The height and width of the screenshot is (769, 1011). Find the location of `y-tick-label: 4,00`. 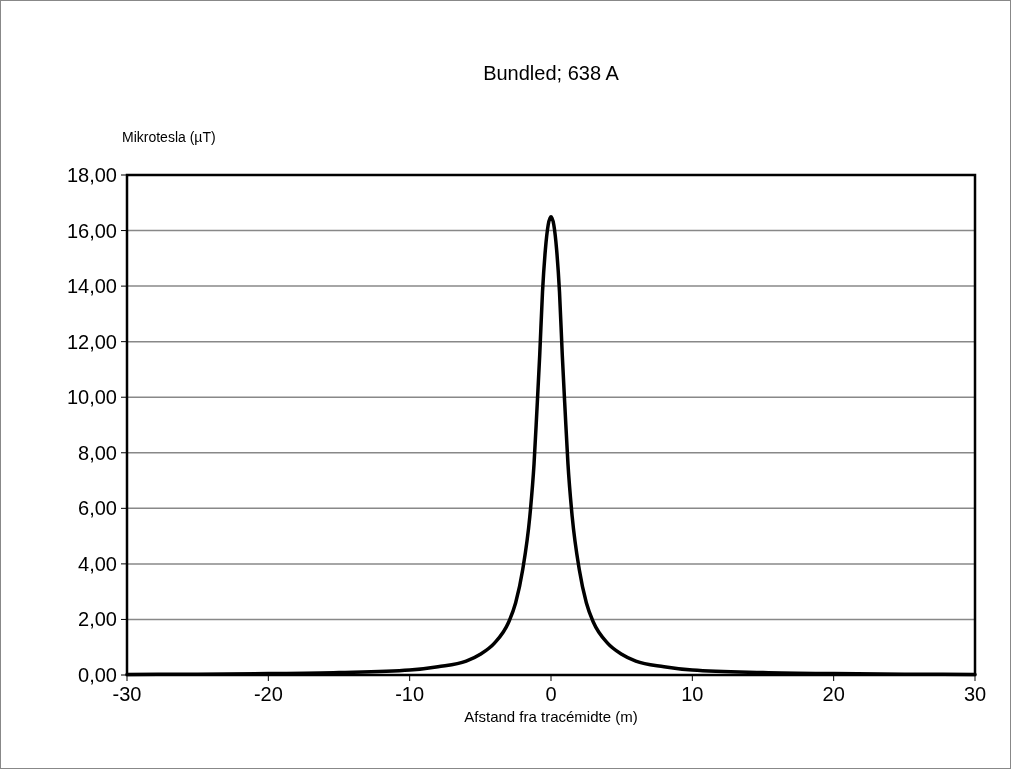

y-tick-label: 4,00 is located at coordinates (97, 563).